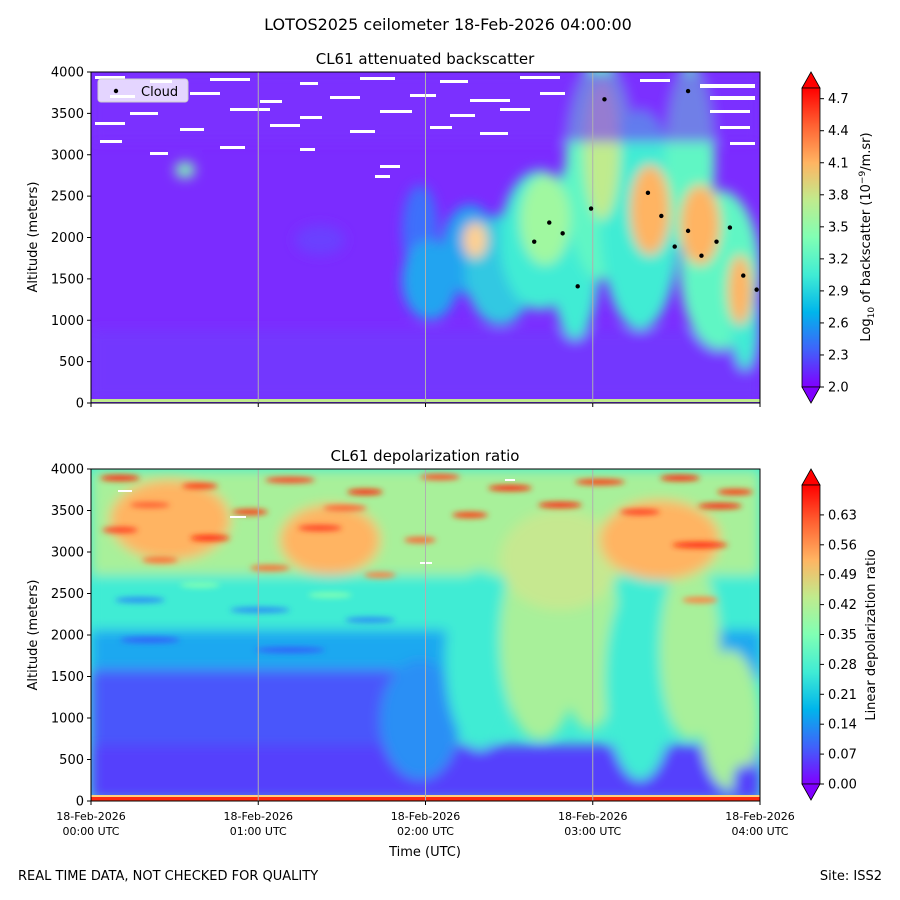 Image resolution: width=900 pixels, height=900 pixels. I want to click on backscatter-colorbar-extend-min, so click(811, 395).